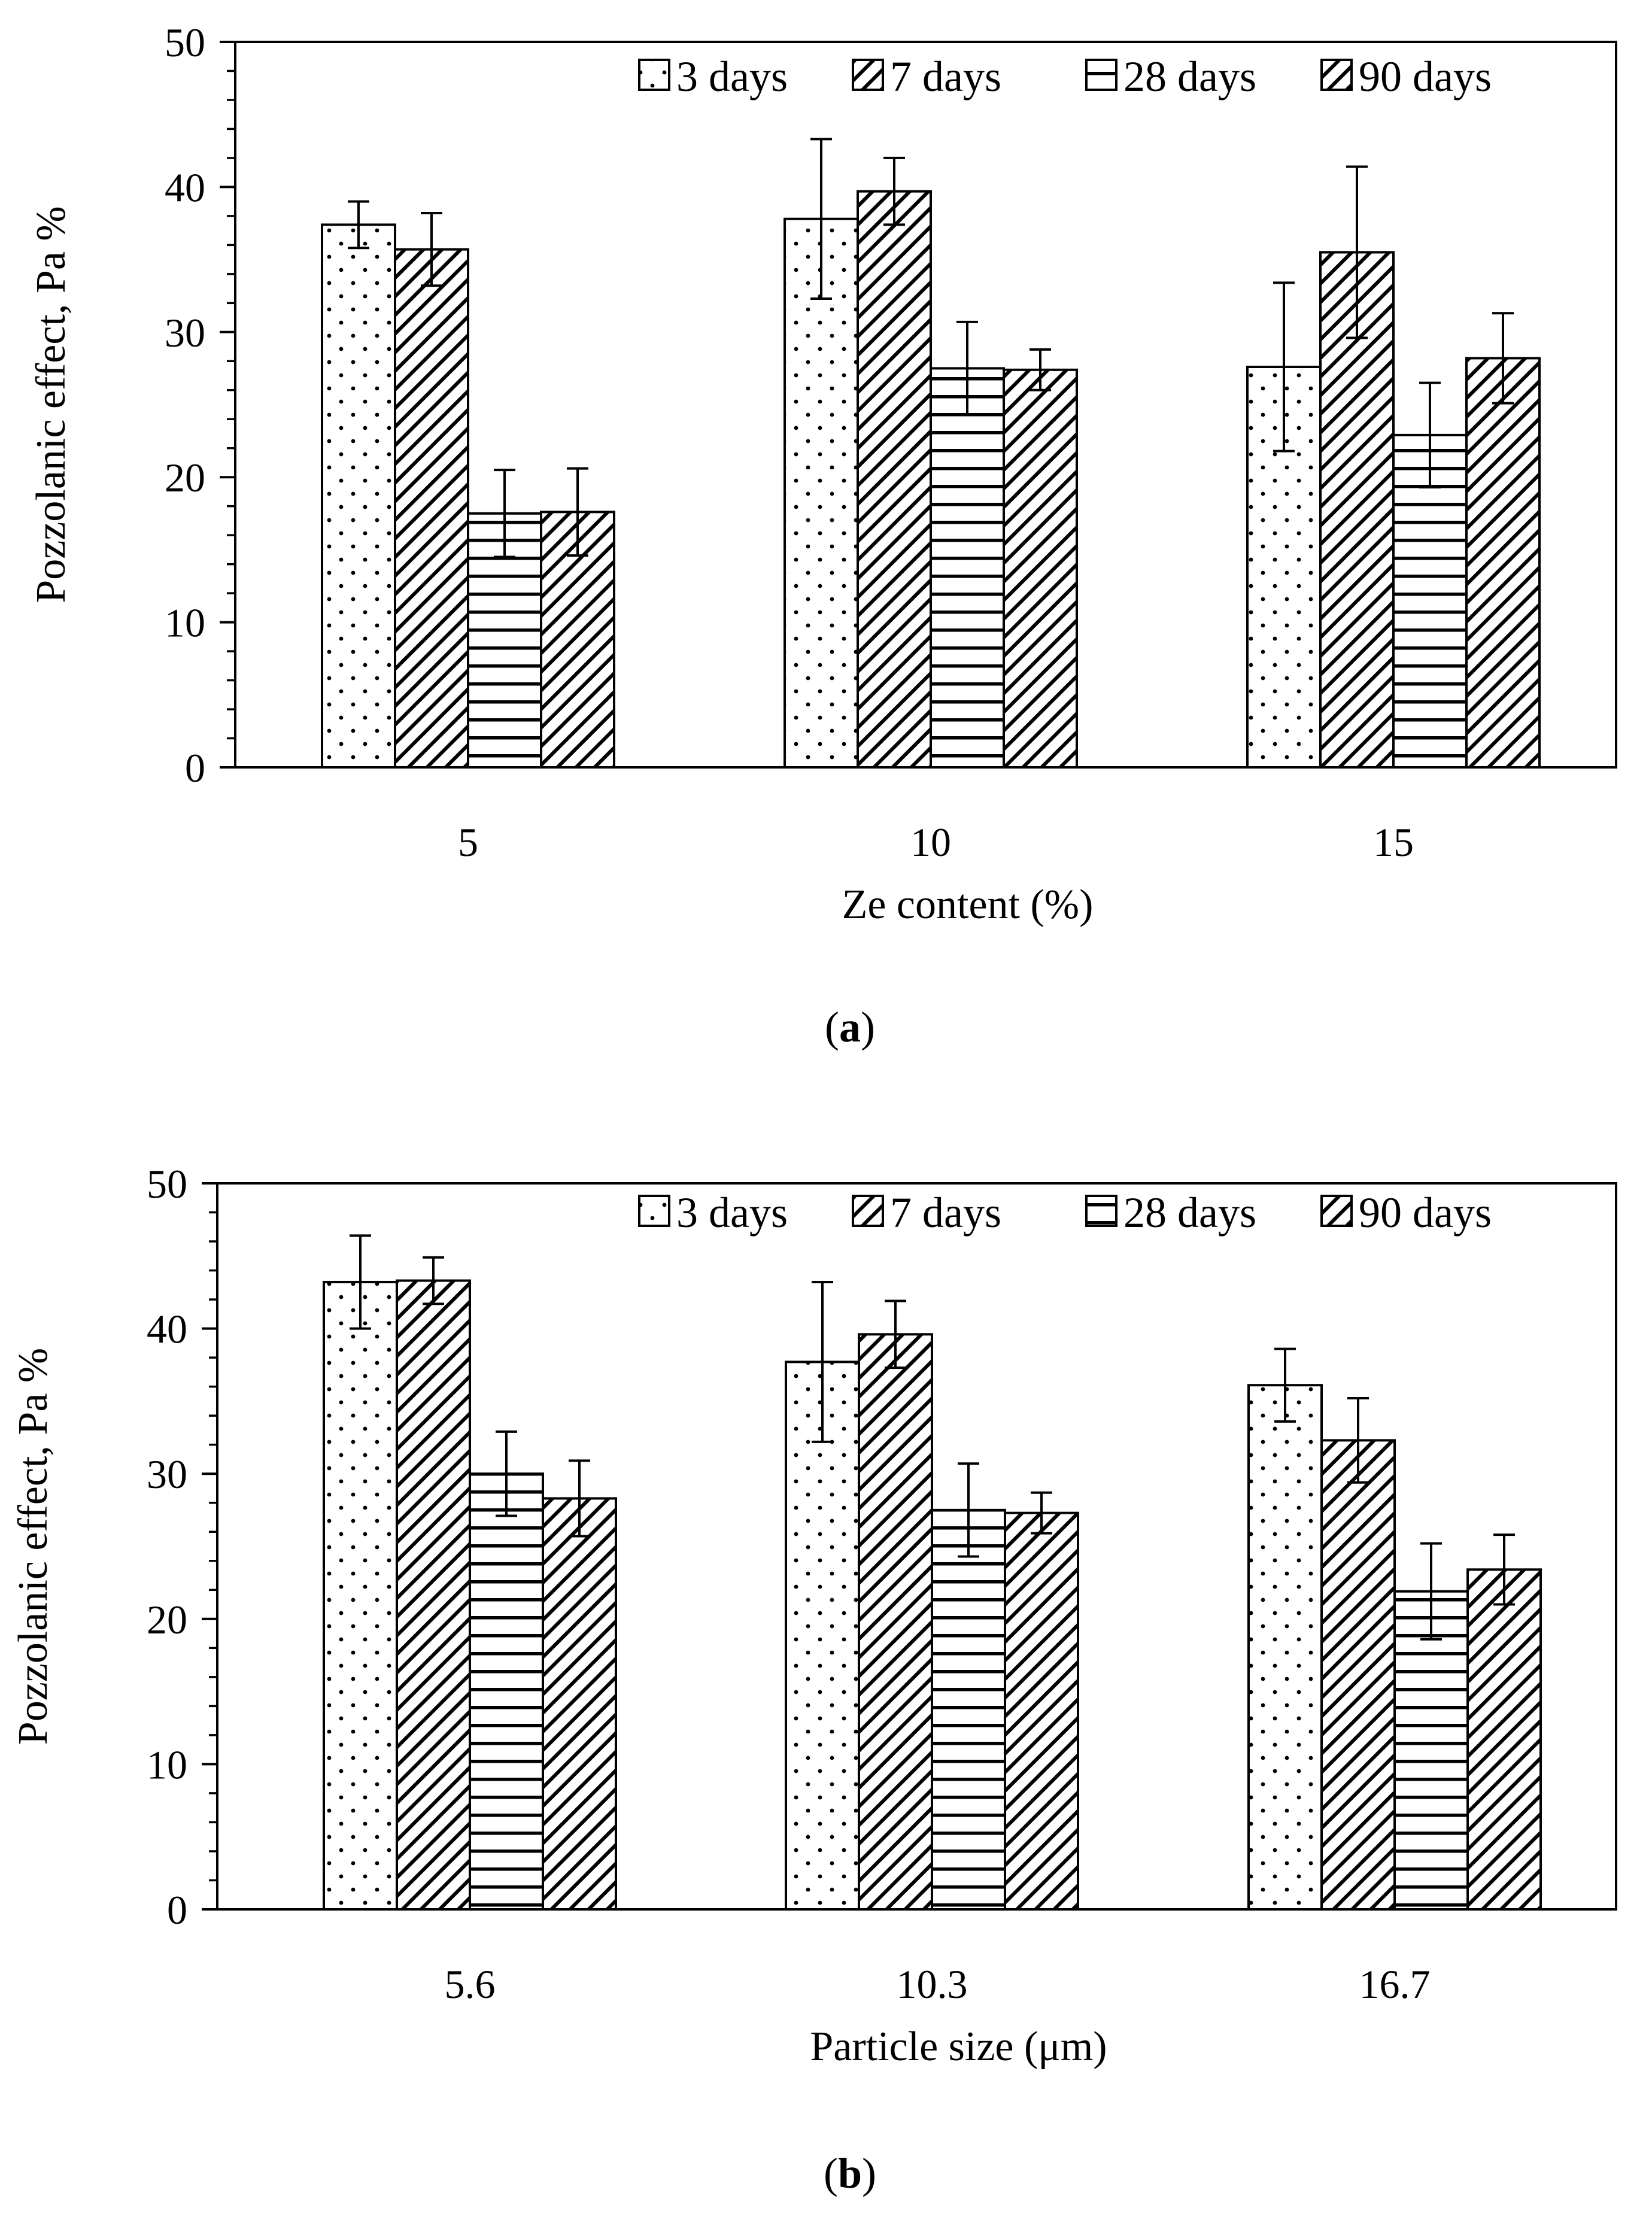 The height and width of the screenshot is (2223, 1652). I want to click on panel-caption: (a), so click(850, 1027).